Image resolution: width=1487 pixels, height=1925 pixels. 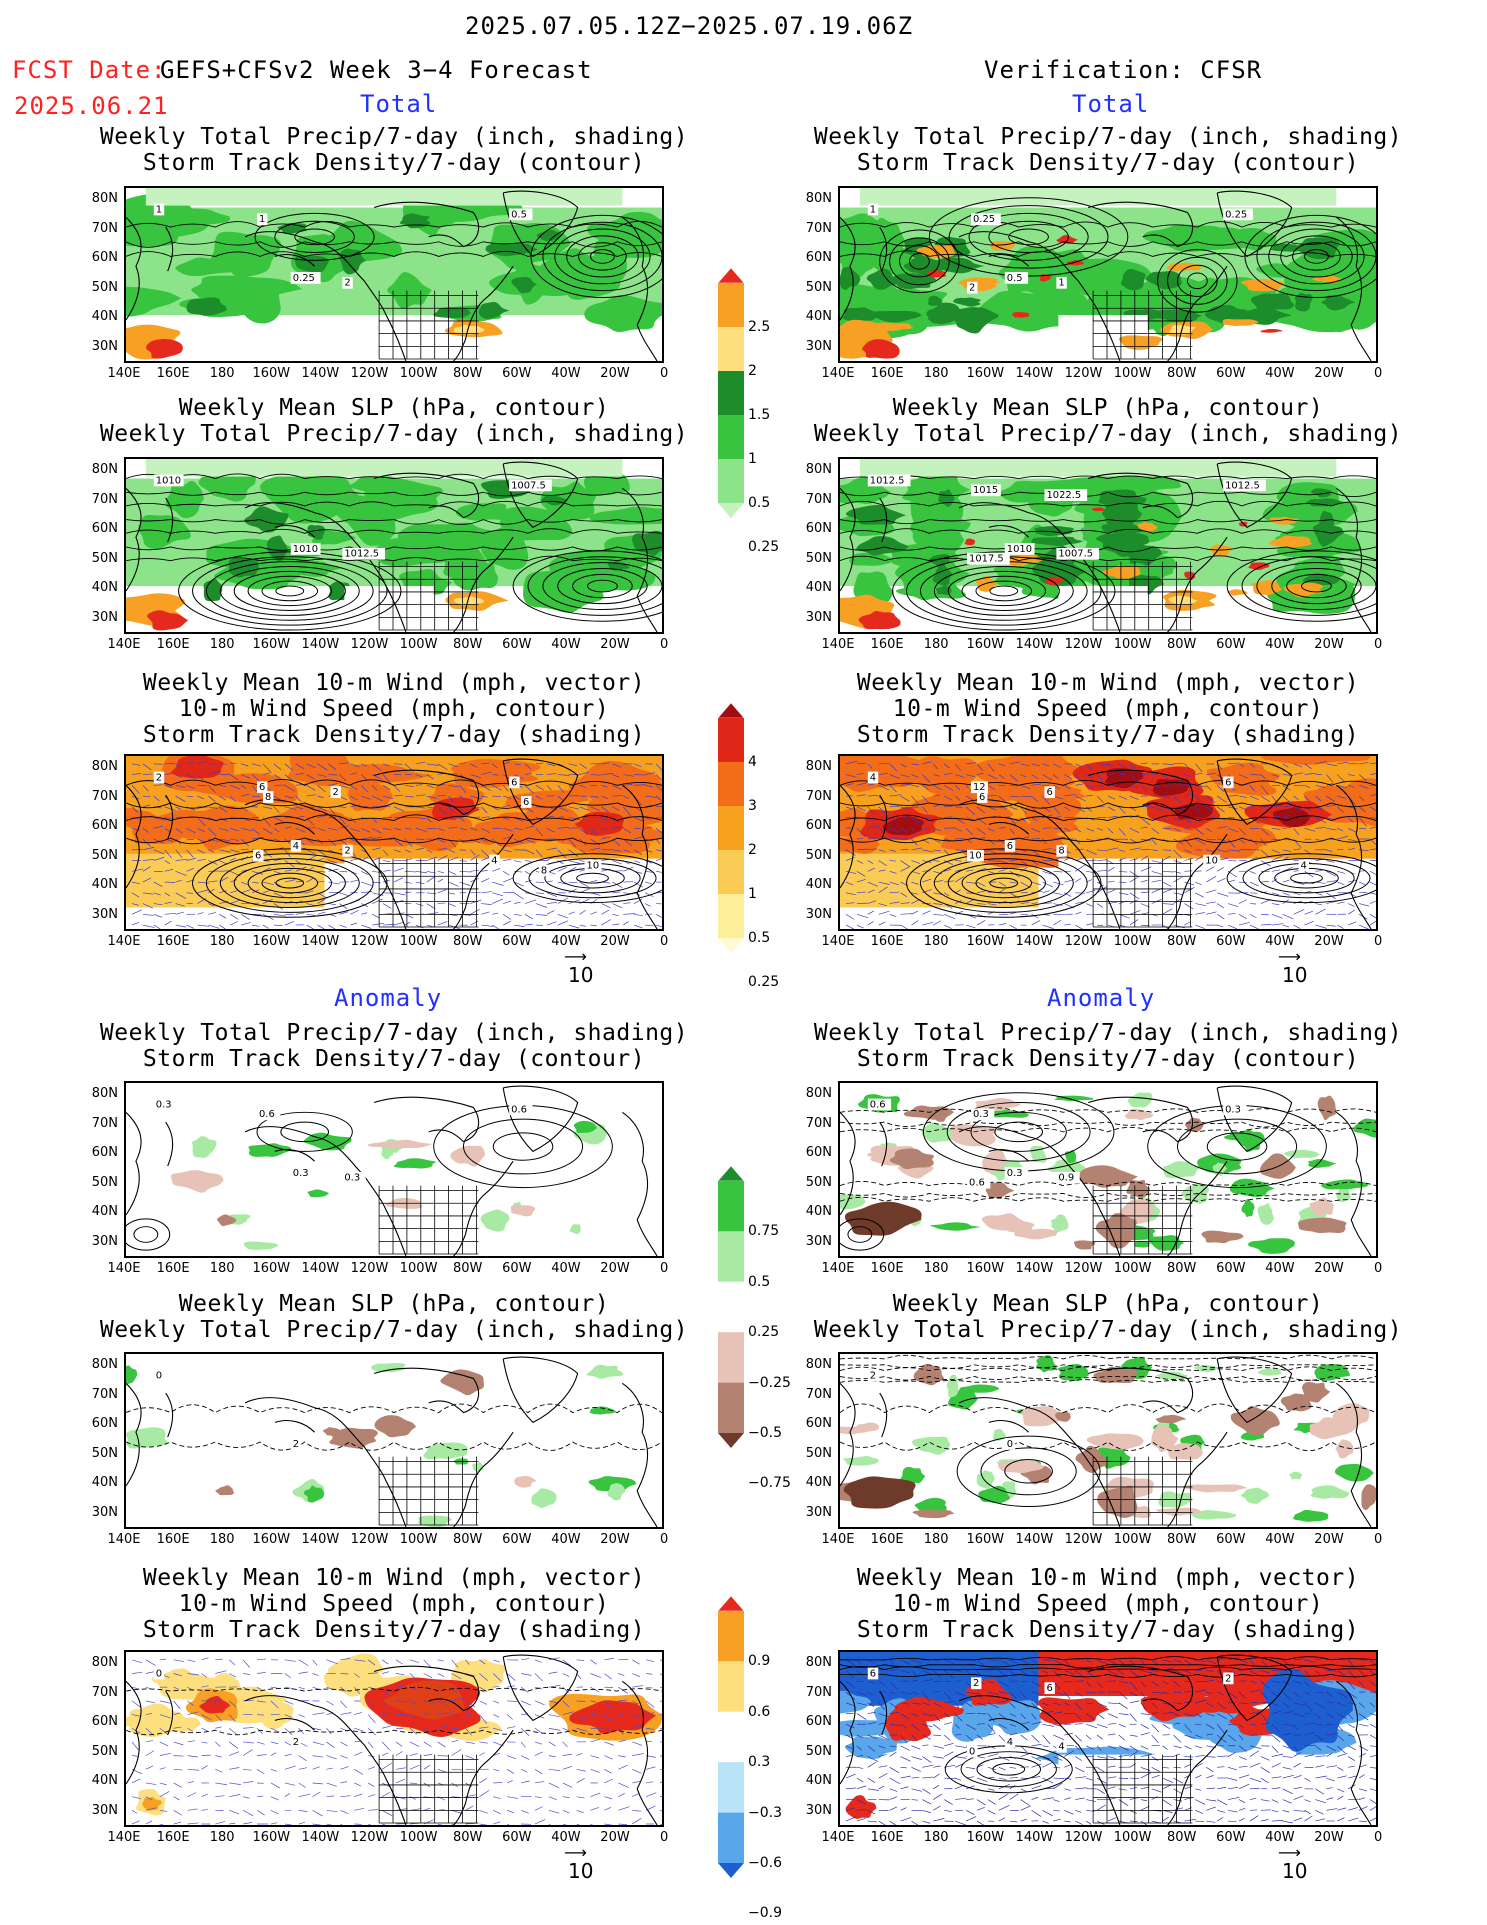 What do you see at coordinates (1310, 256) in the screenshot?
I see `storm-track-contours` at bounding box center [1310, 256].